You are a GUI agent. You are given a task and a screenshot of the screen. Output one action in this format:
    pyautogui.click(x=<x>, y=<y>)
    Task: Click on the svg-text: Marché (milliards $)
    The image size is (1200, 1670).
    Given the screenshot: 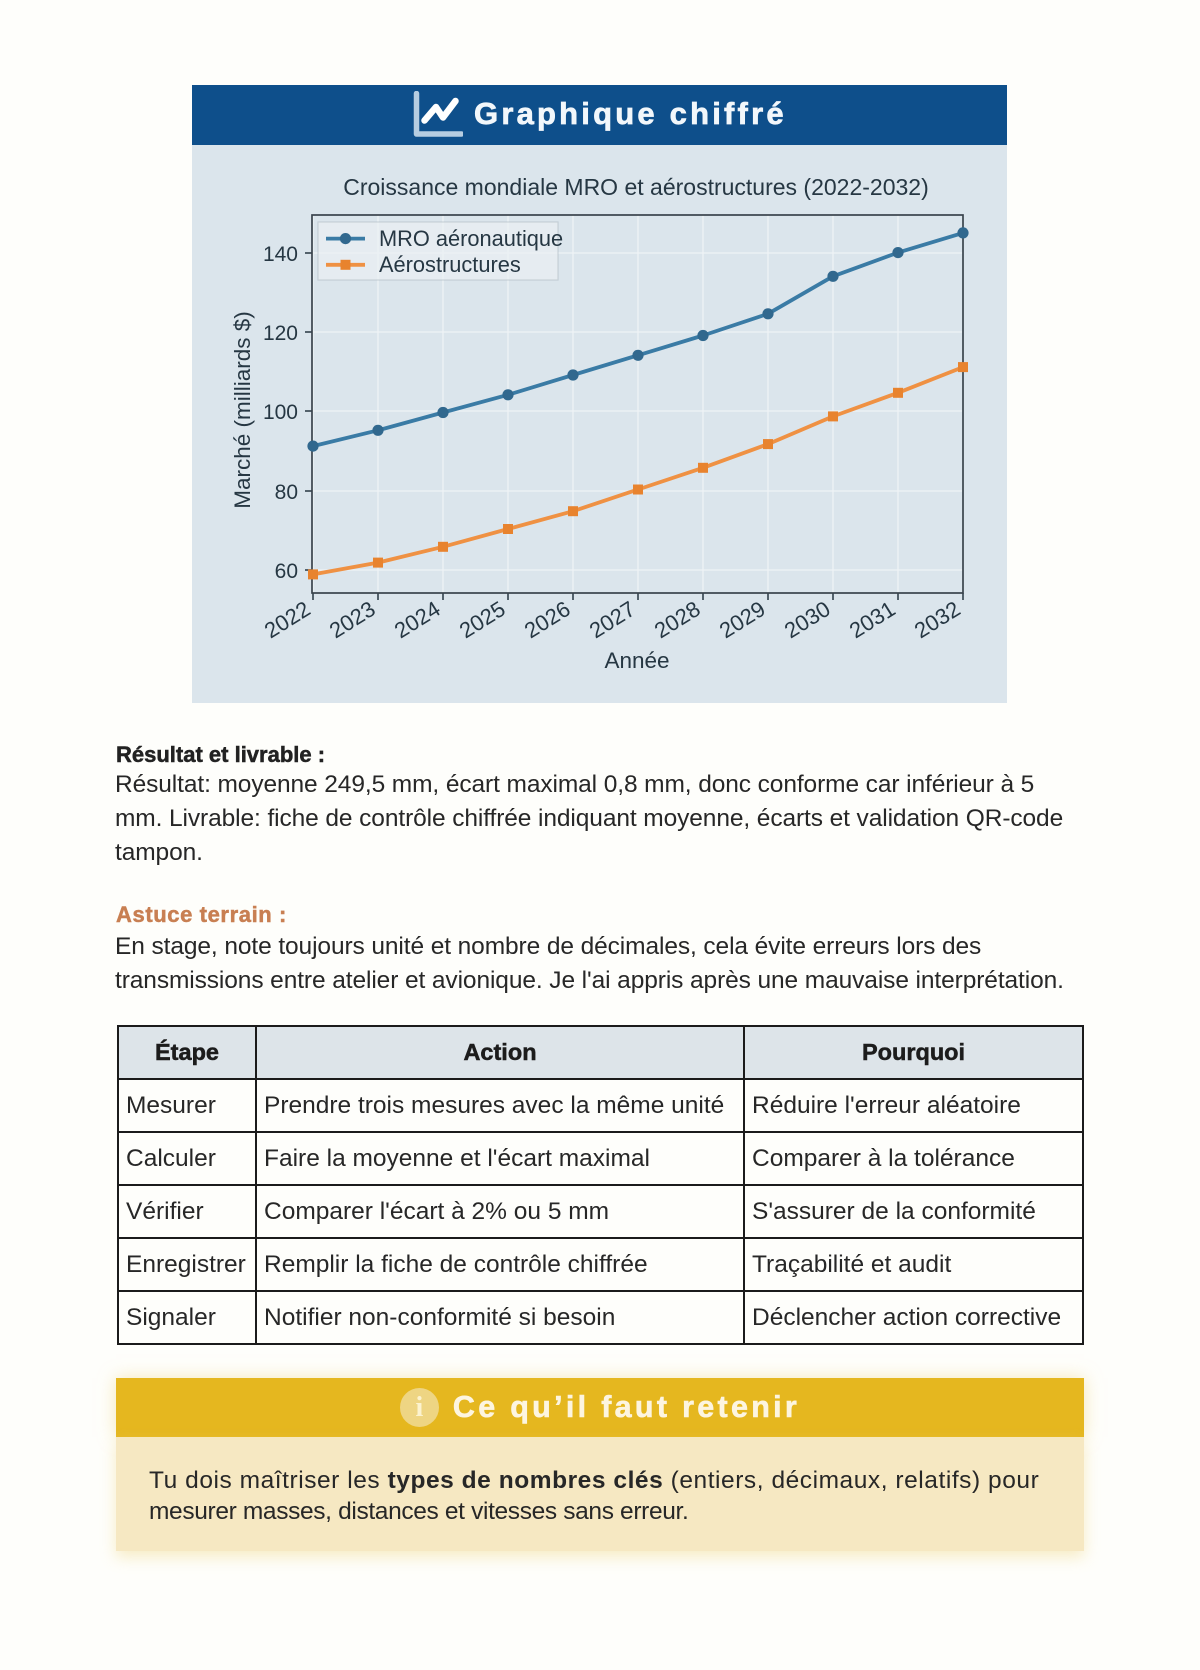 What is the action you would take?
    pyautogui.click(x=242, y=410)
    